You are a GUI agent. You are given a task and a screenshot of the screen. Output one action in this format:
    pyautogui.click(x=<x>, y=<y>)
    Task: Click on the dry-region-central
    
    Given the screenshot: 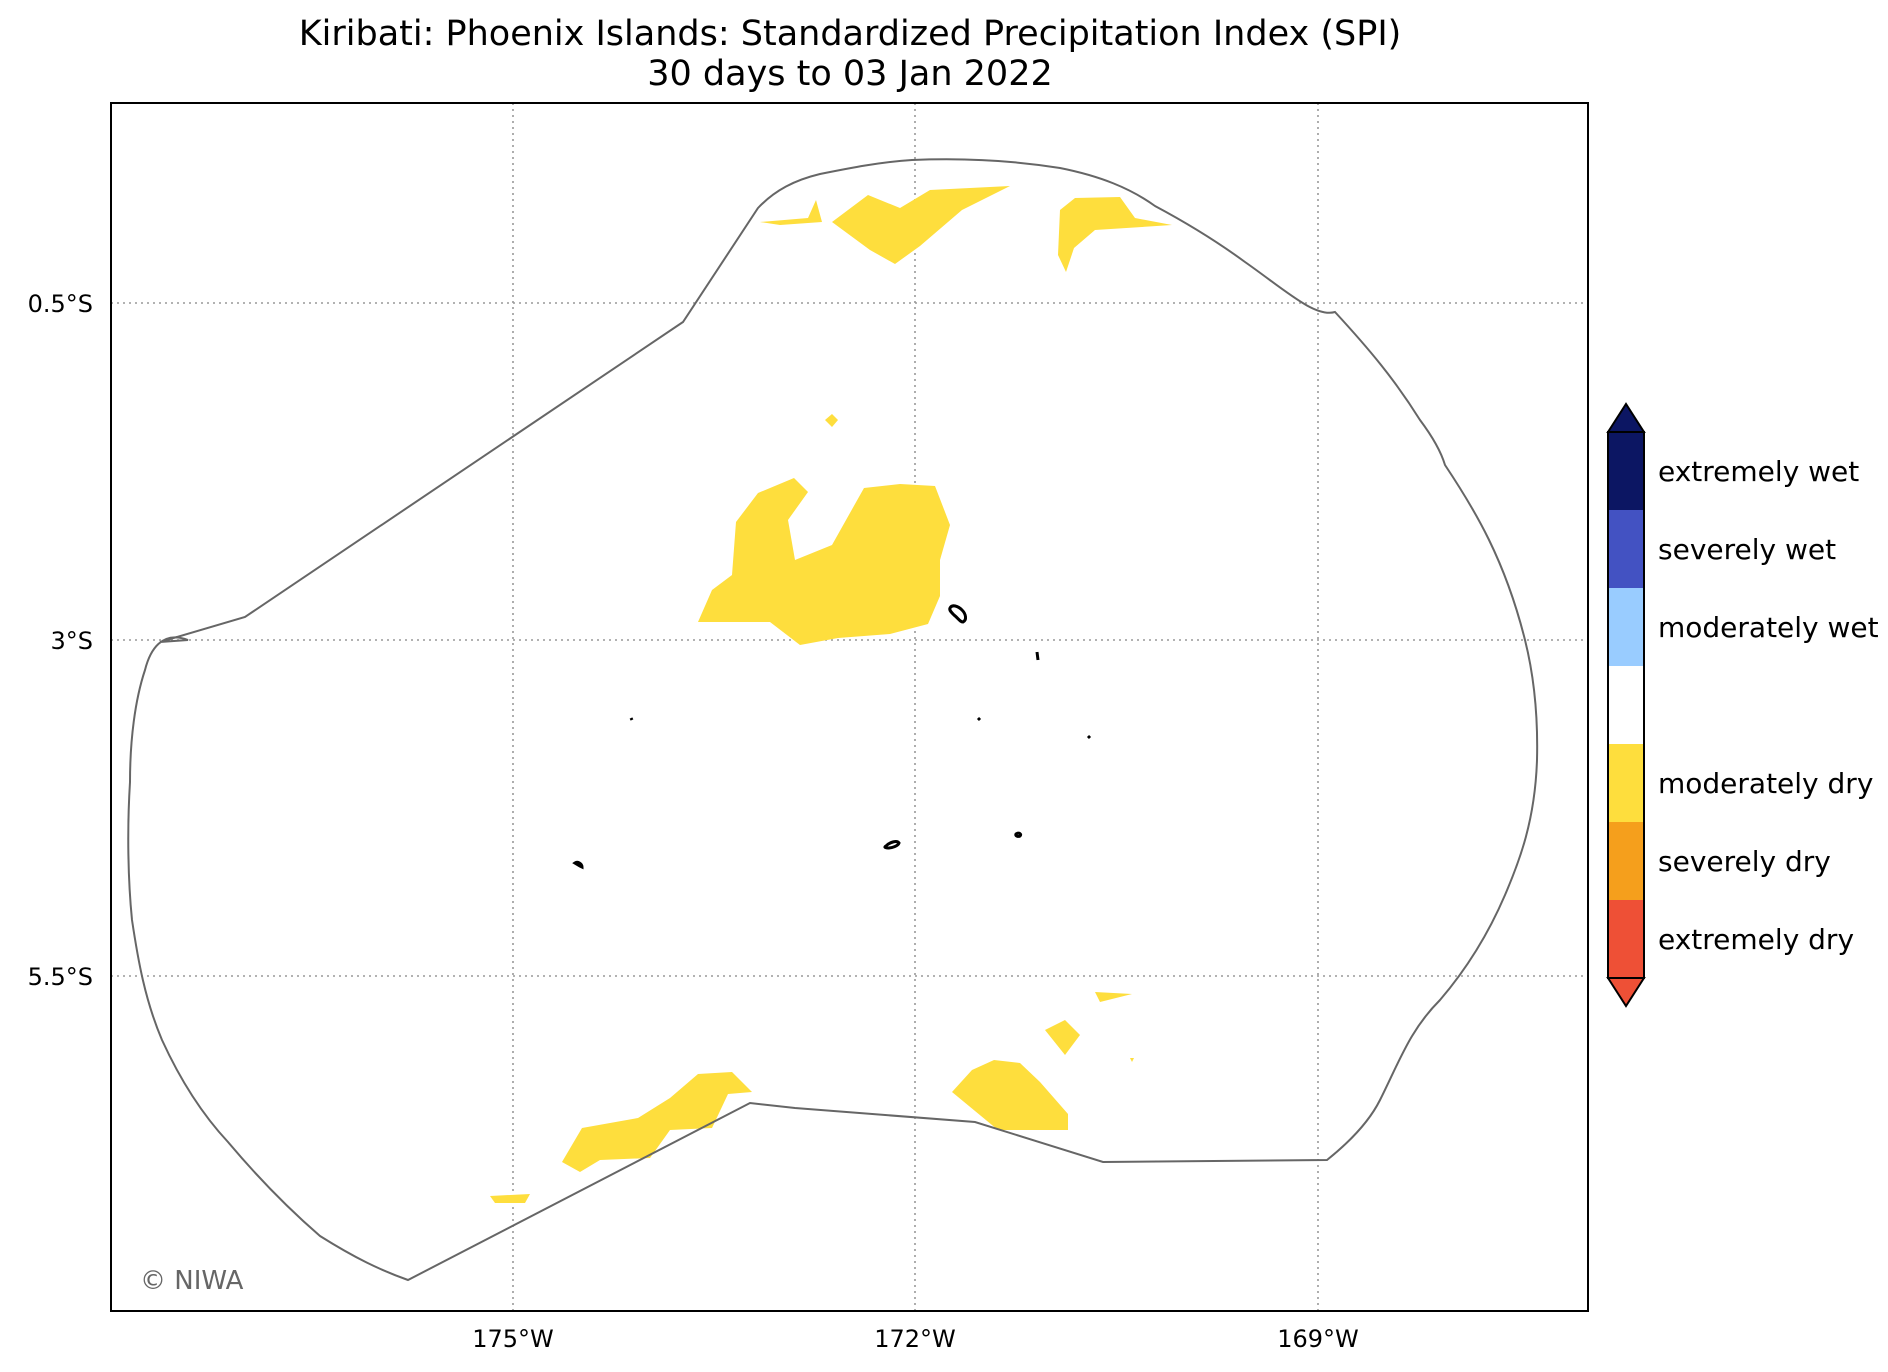 What is the action you would take?
    pyautogui.click(x=824, y=561)
    